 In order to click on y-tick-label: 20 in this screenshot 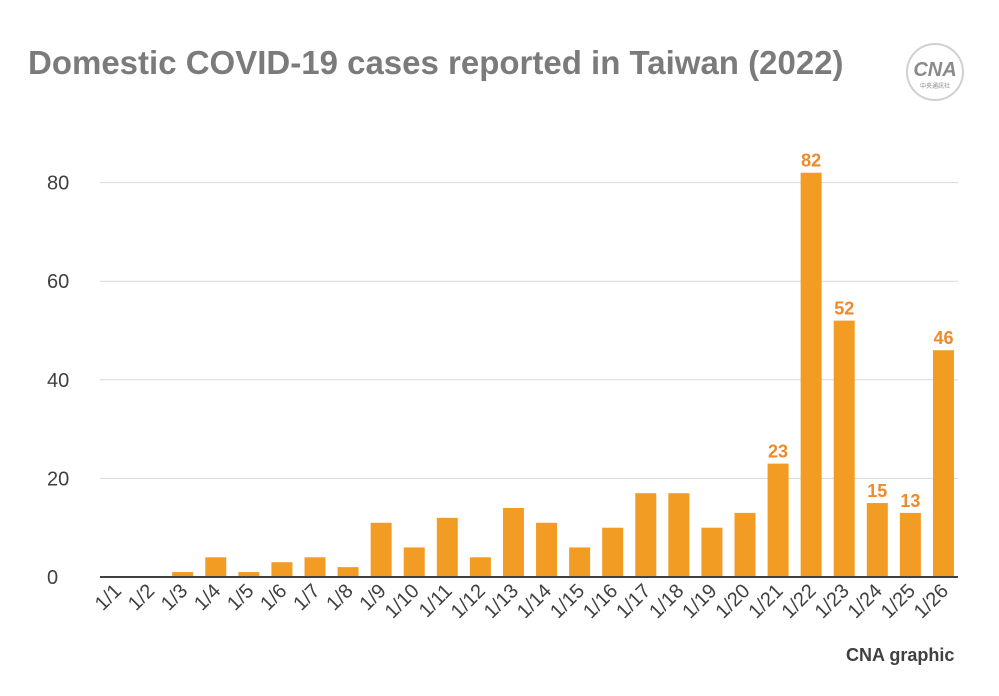, I will do `click(58, 479)`.